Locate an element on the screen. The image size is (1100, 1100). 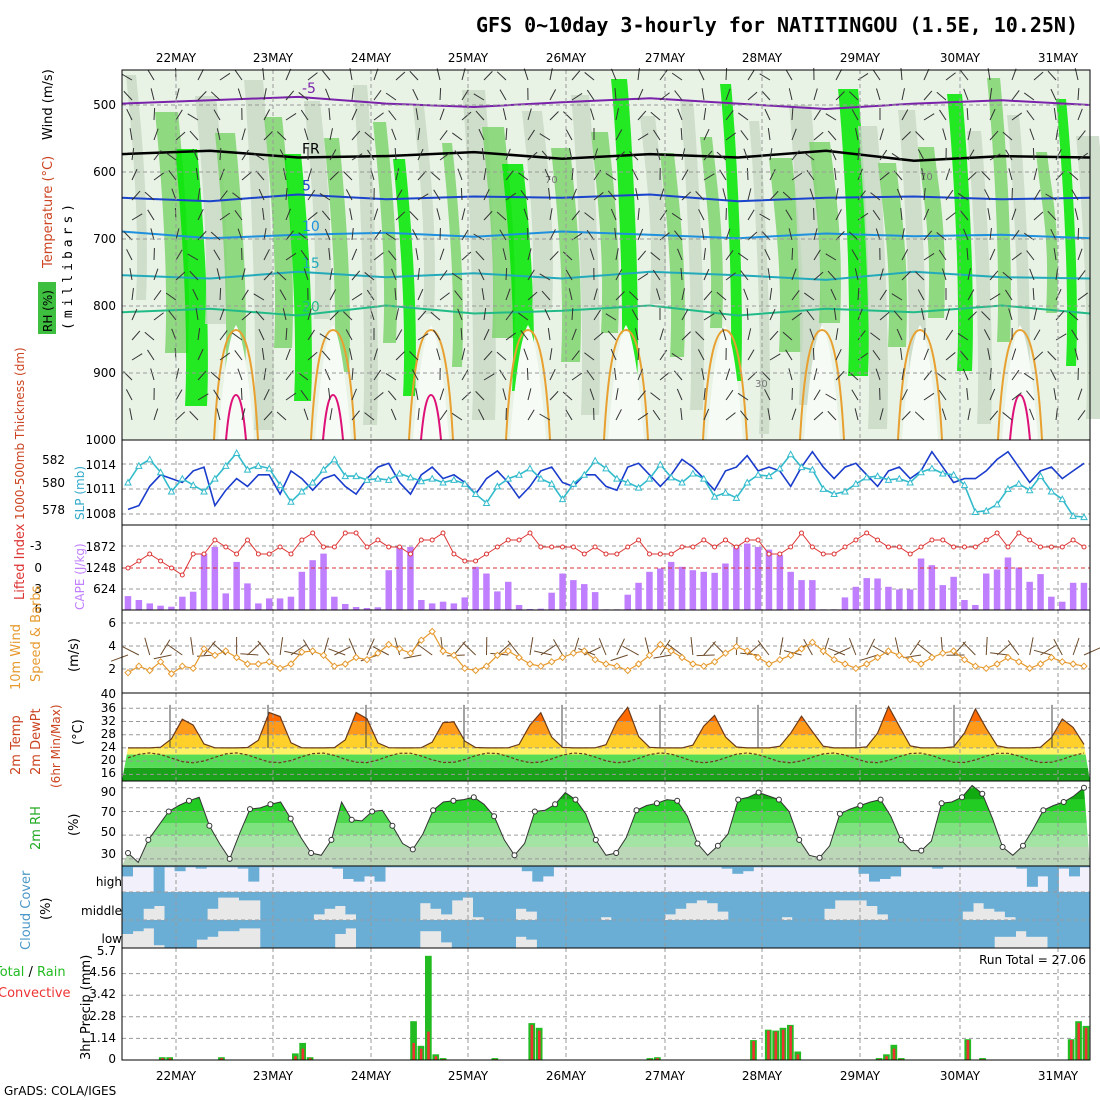
theta-contour is located at coordinates (920, 384).